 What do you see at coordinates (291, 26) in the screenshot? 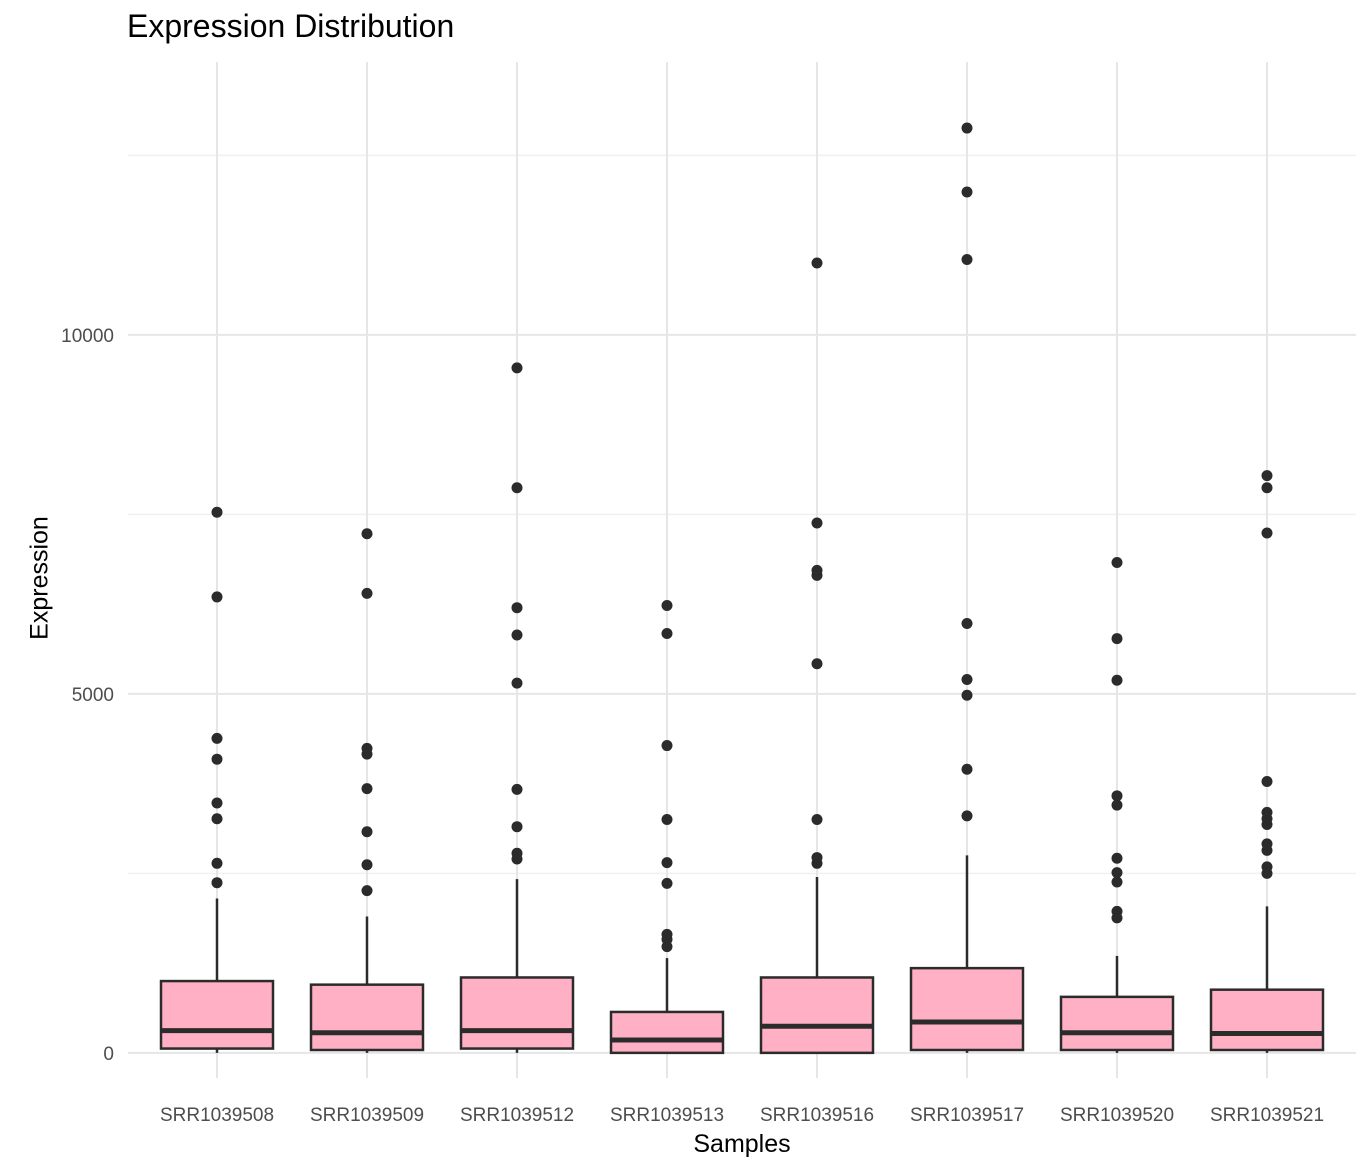
I see `chart-title: Expression Distribution` at bounding box center [291, 26].